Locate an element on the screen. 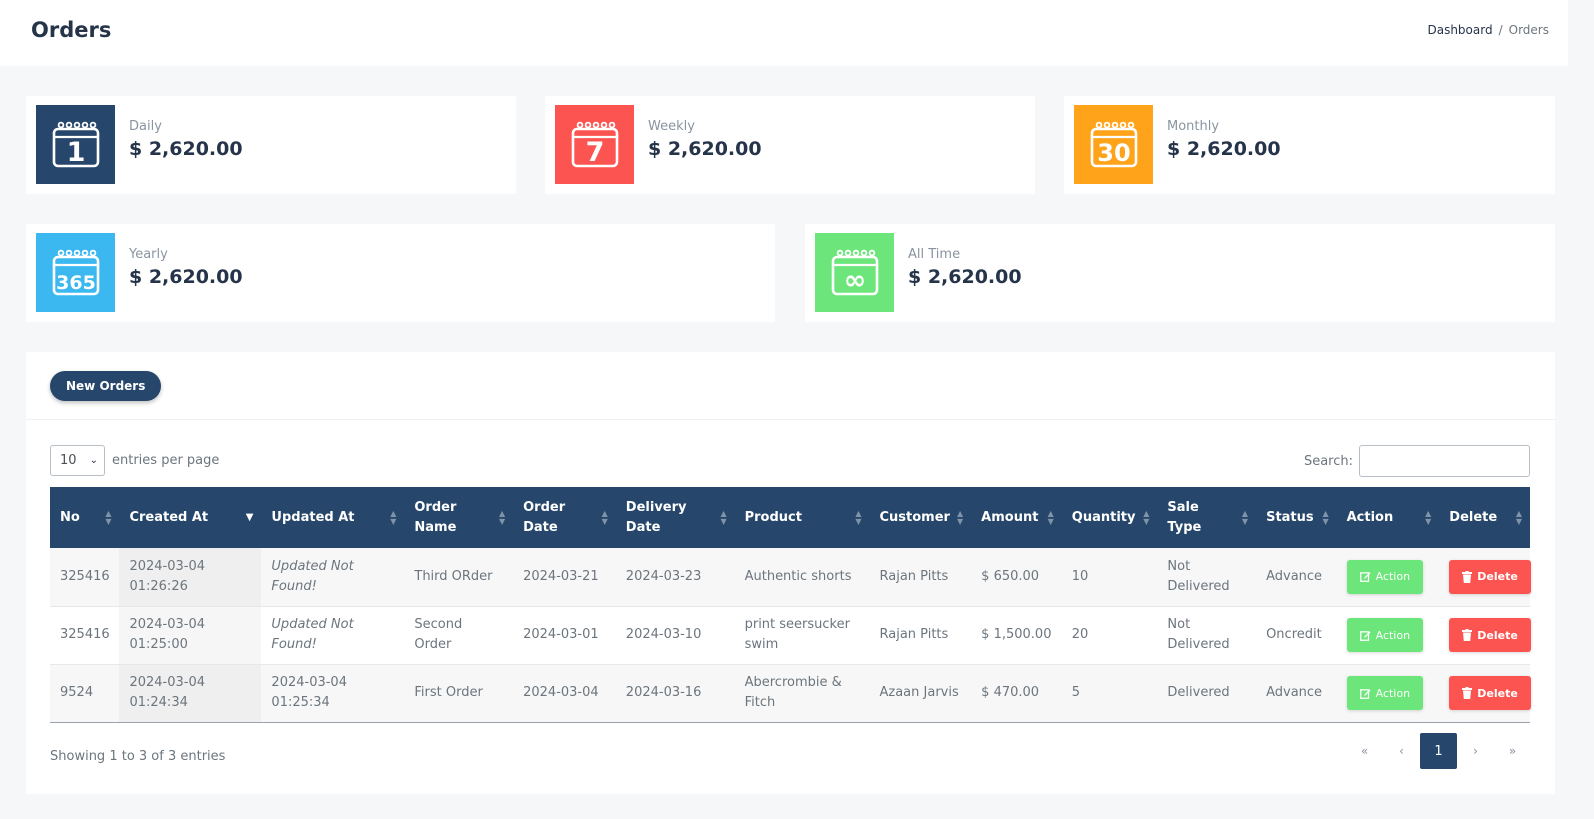 The width and height of the screenshot is (1594, 819). cell-updated: Updated Not Found! is located at coordinates (333, 635).